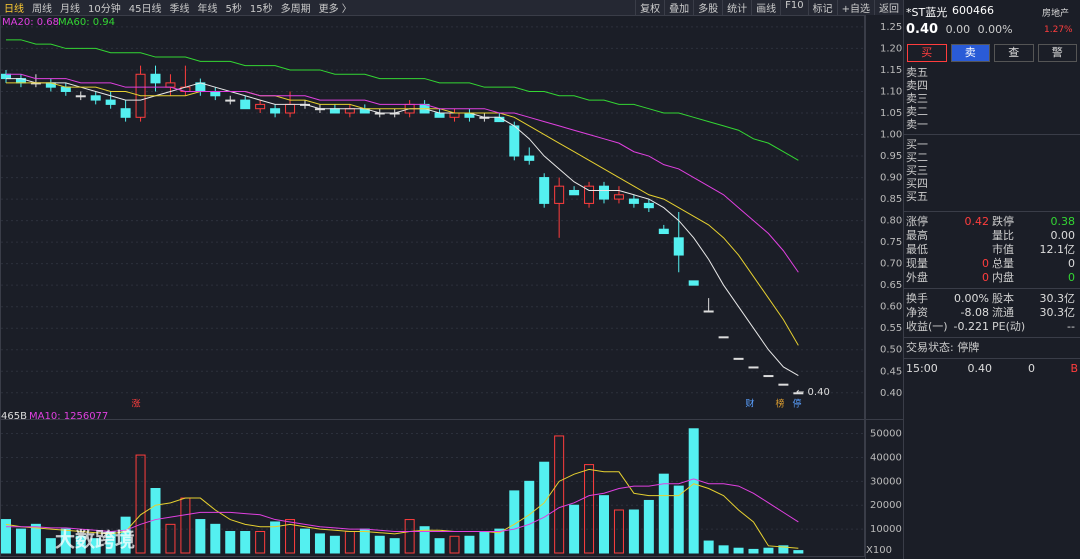 The height and width of the screenshot is (559, 1080). I want to click on sector-change: 1.27%, so click(1058, 30).